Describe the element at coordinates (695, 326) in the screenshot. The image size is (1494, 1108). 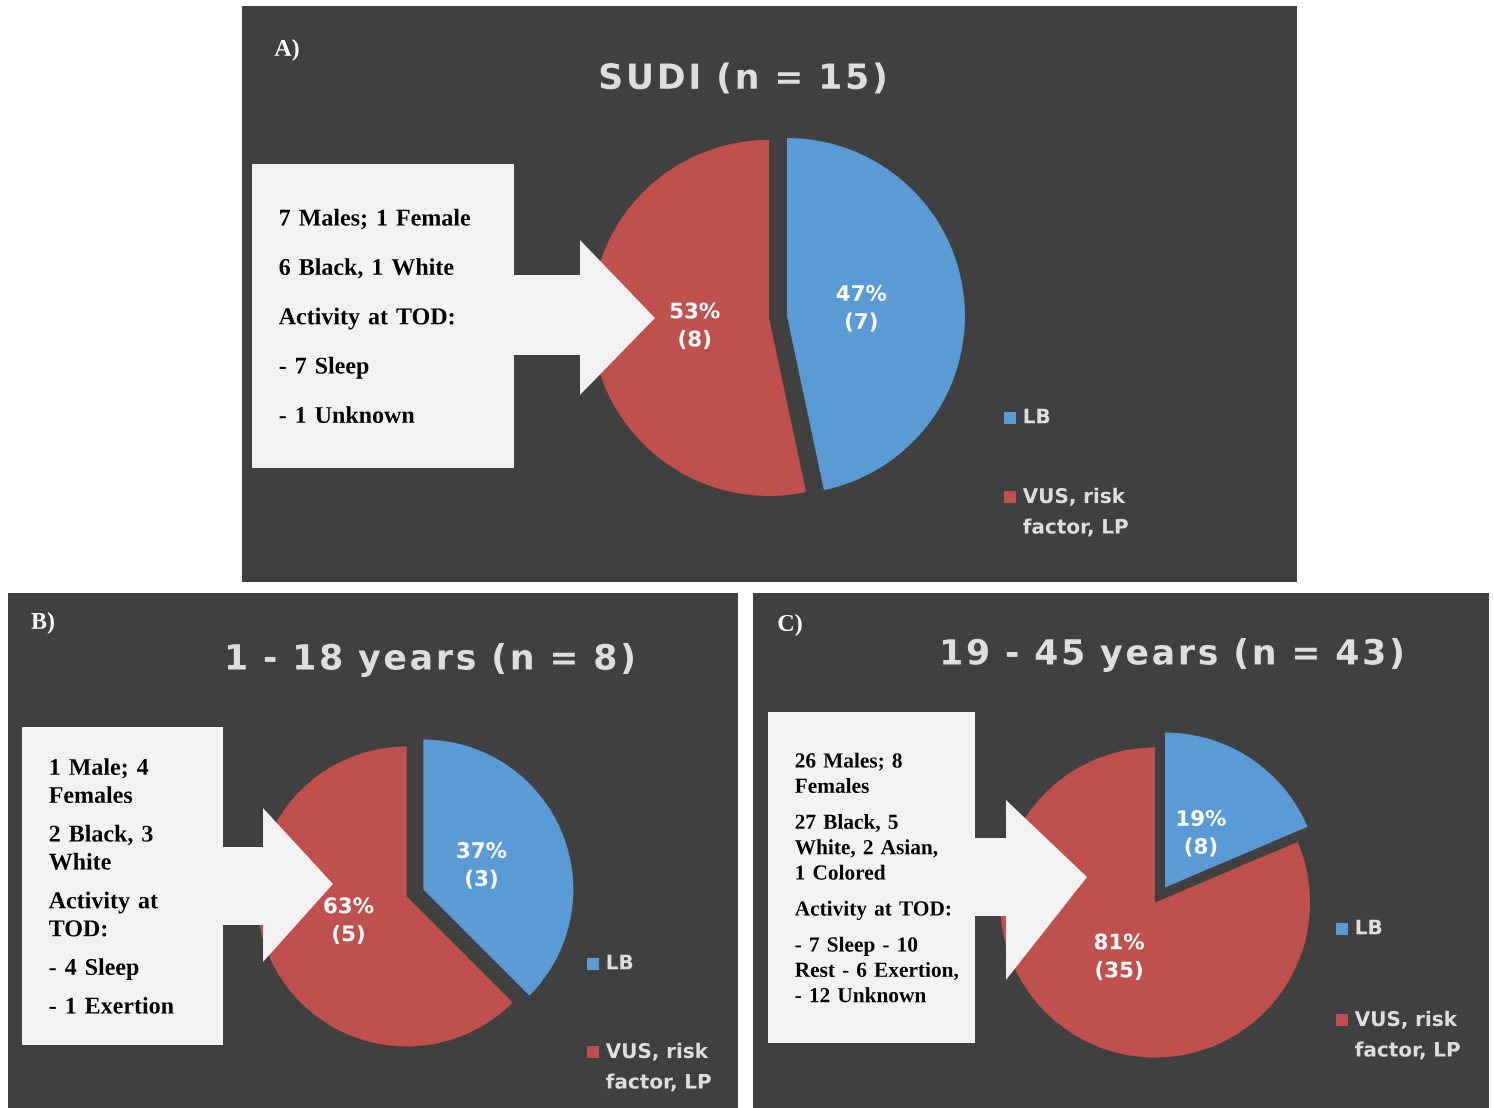
I see `data-label: 53% (8)` at that location.